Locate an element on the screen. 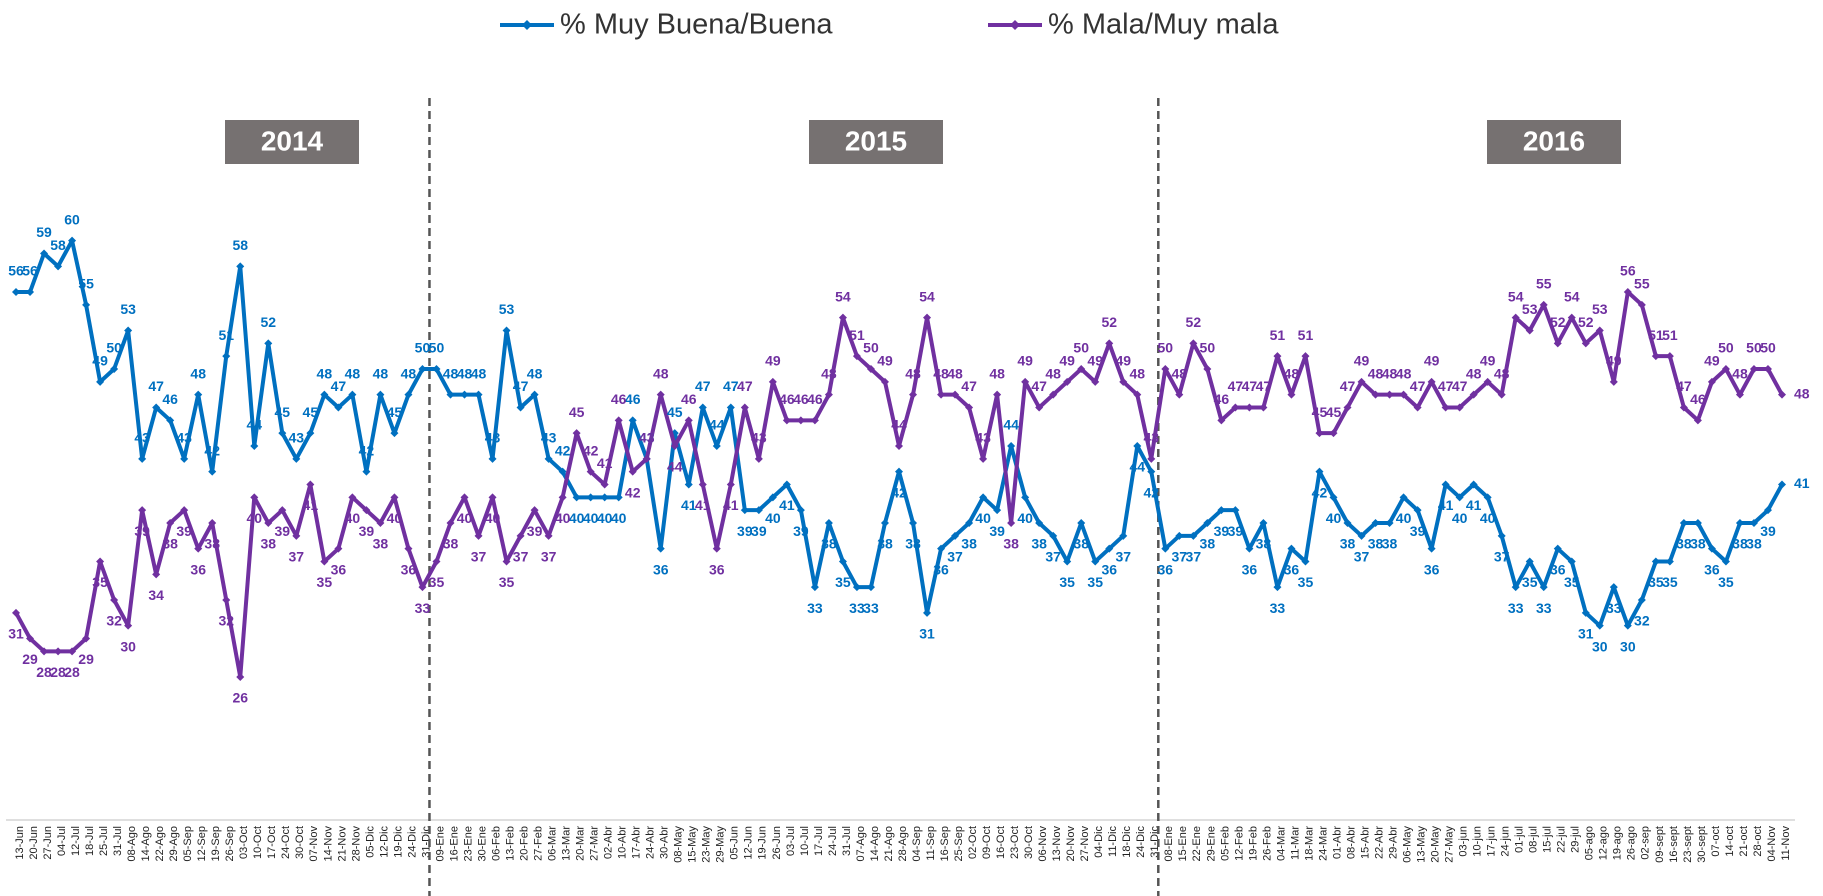  data-label: 29 is located at coordinates (86, 659).